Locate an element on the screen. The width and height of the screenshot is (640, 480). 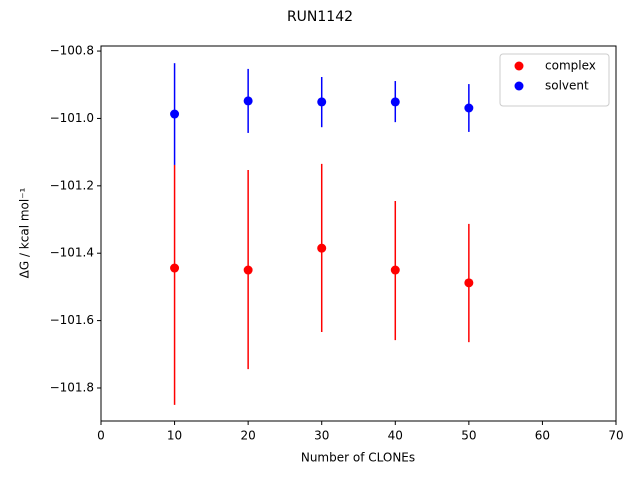
y-tick-label: −101.4 is located at coordinates (72, 253).